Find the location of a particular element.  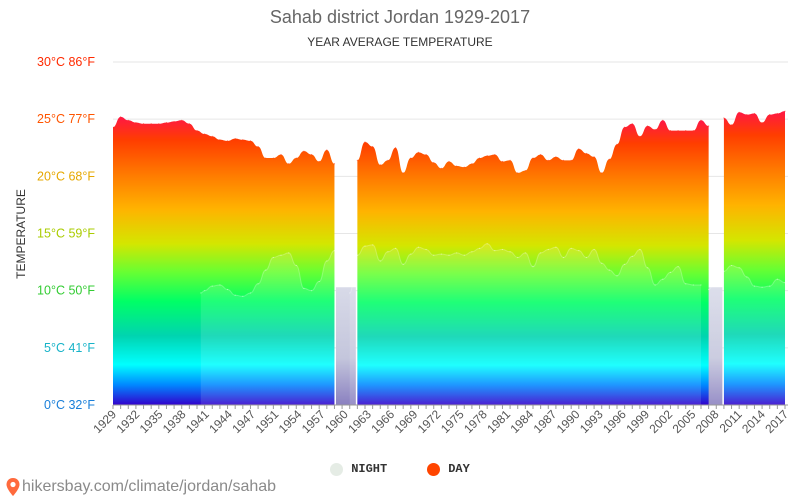

legend-item-day: DAY is located at coordinates (448, 469).